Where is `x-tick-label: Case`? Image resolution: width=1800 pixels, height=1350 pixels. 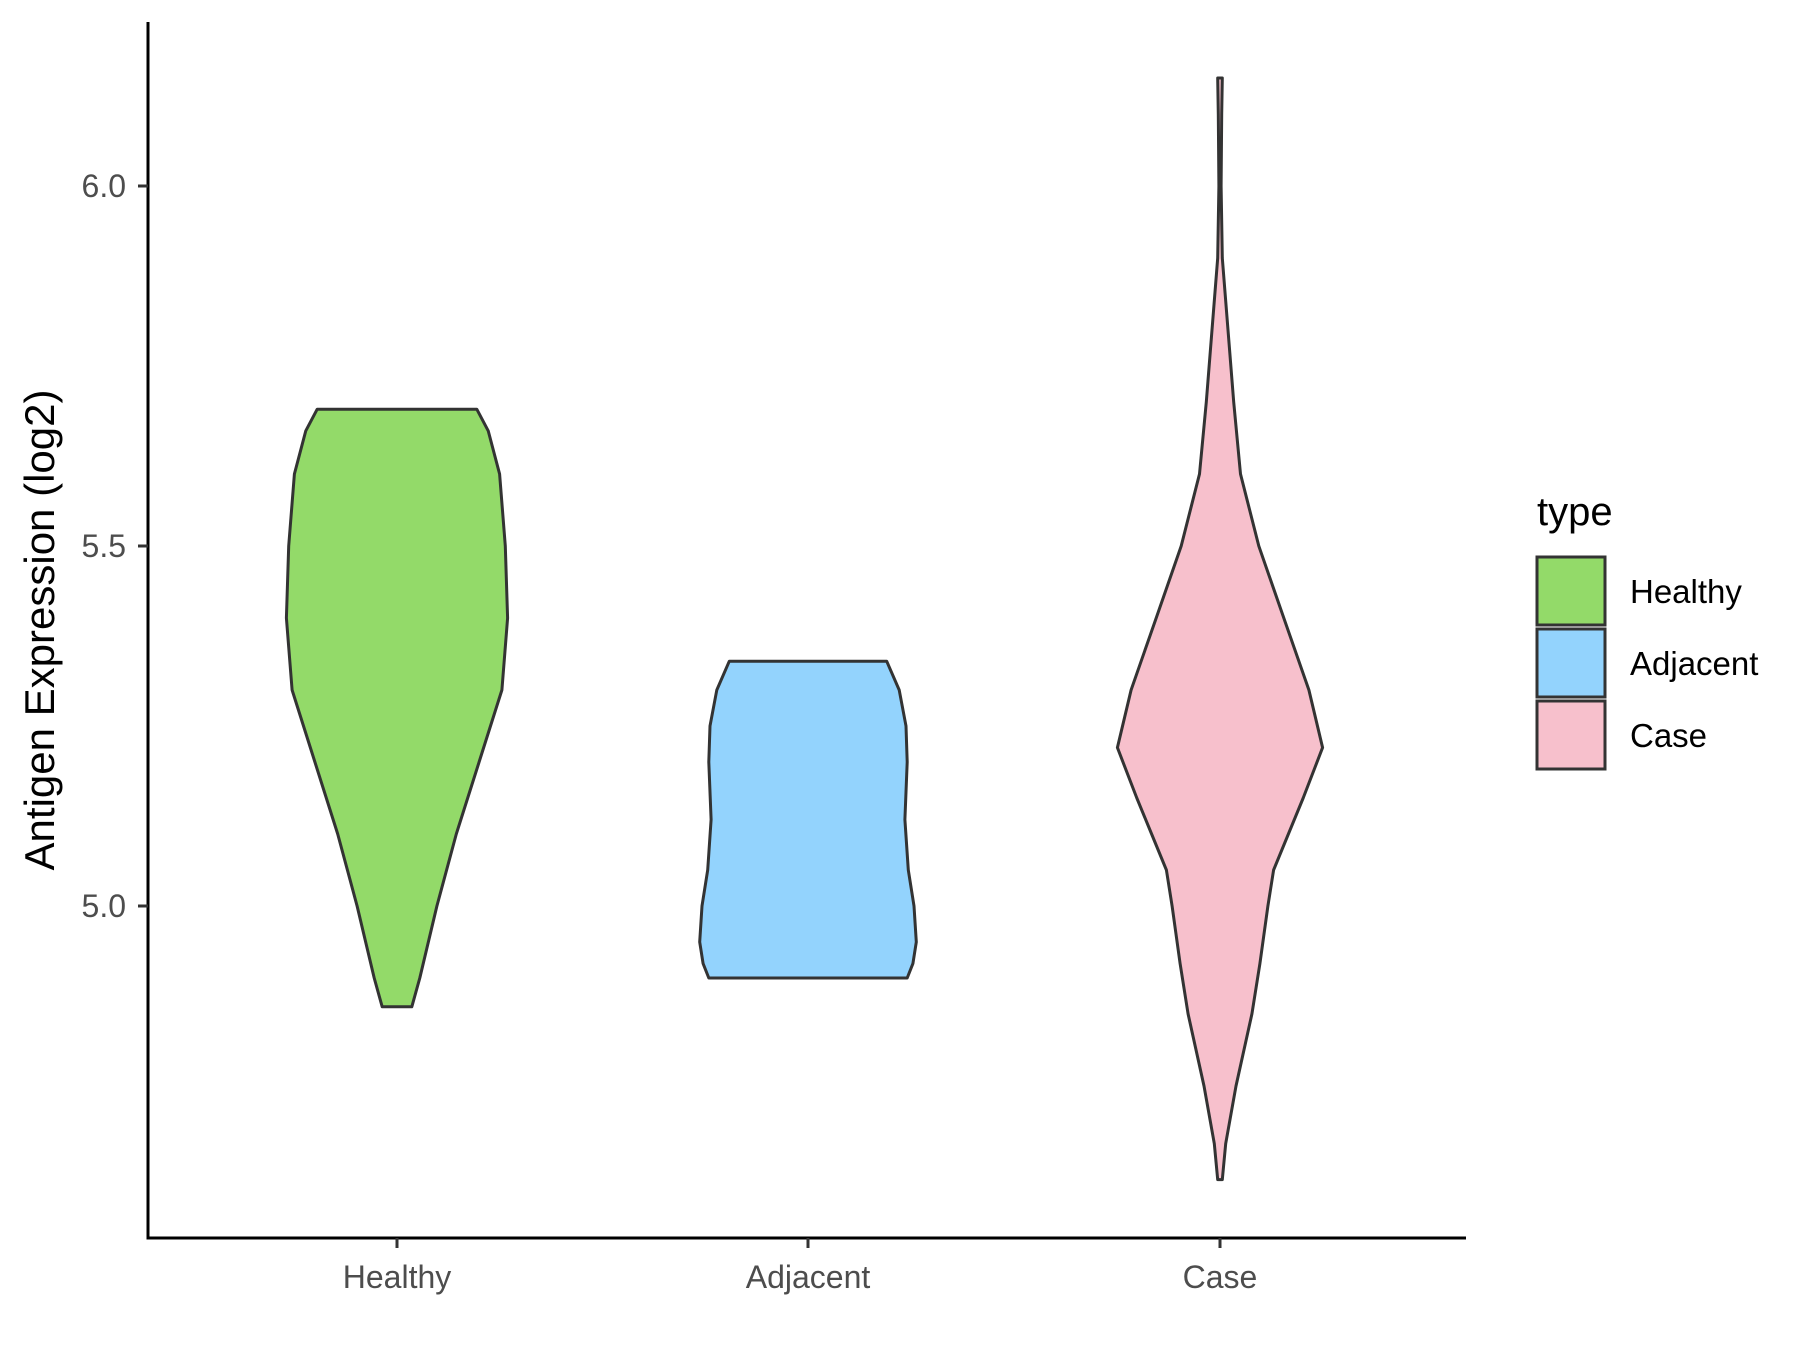 x-tick-label: Case is located at coordinates (1220, 1277).